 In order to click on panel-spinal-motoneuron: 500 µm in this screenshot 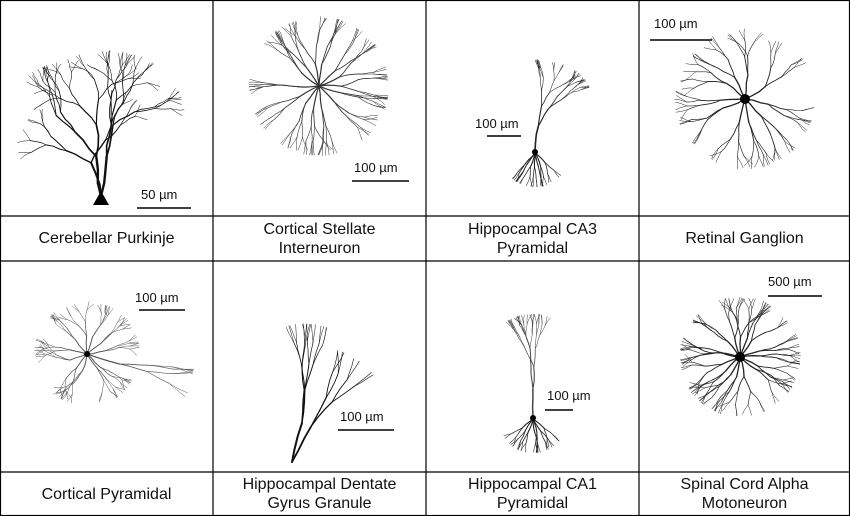, I will do `click(744, 366)`.